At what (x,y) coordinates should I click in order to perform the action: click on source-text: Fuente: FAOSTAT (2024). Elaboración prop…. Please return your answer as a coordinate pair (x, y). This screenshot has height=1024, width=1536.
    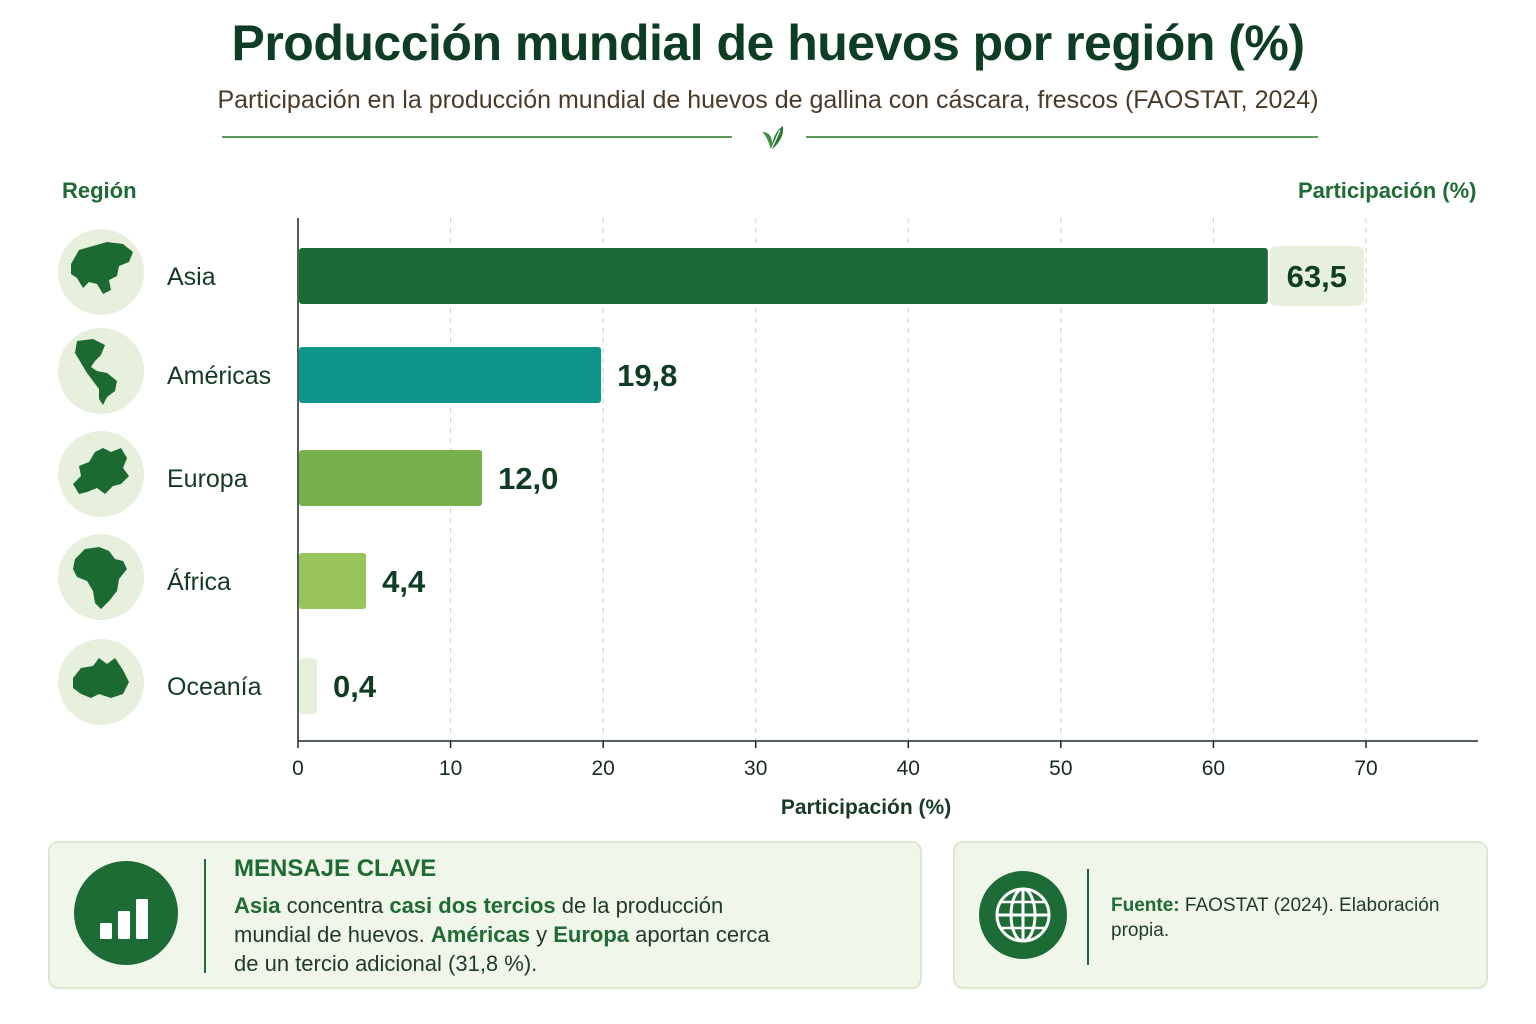
    Looking at the image, I should click on (1291, 918).